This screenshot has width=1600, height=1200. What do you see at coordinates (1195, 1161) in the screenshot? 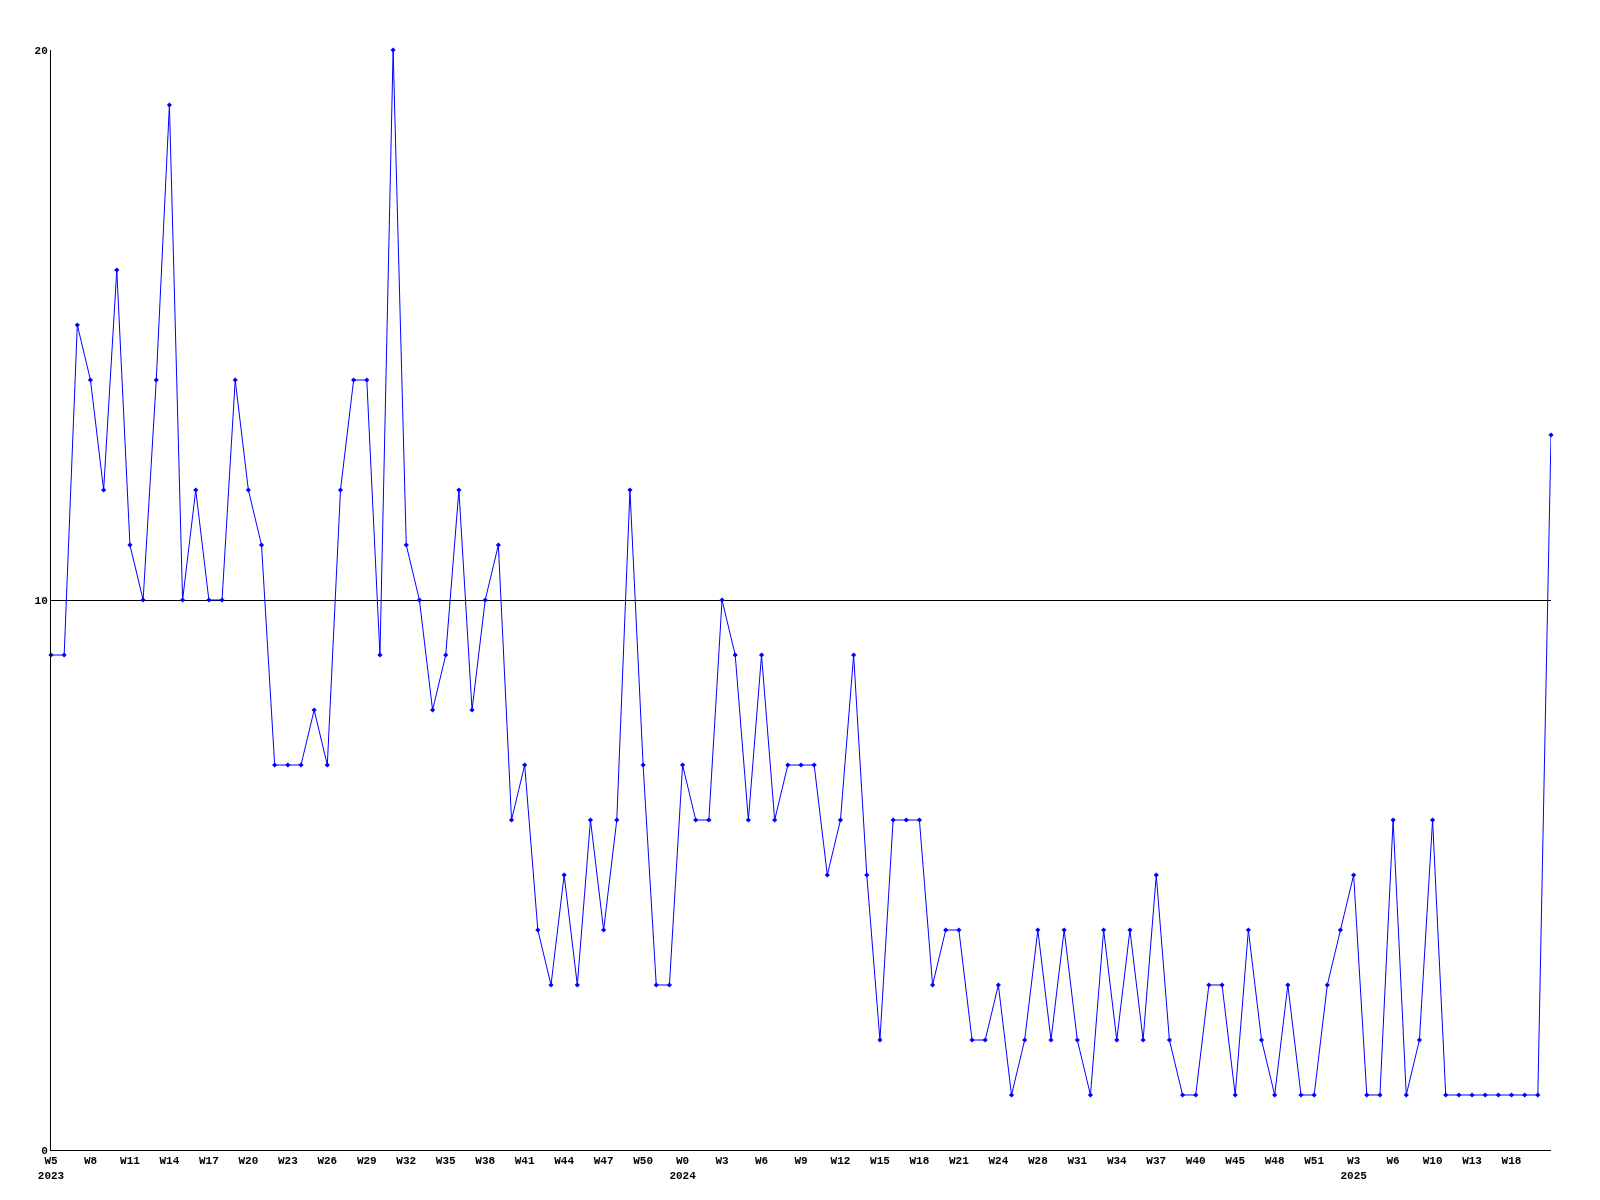
I see `x-tick-label: W40` at bounding box center [1195, 1161].